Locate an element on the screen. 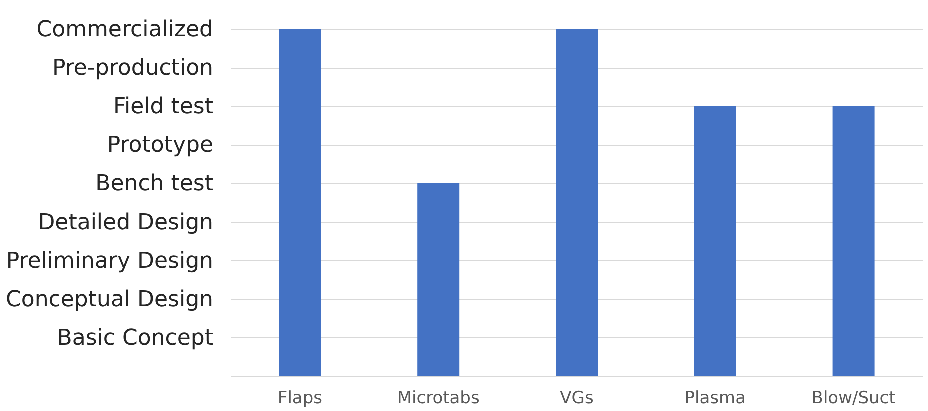  x-tick-label: VGs is located at coordinates (577, 398).